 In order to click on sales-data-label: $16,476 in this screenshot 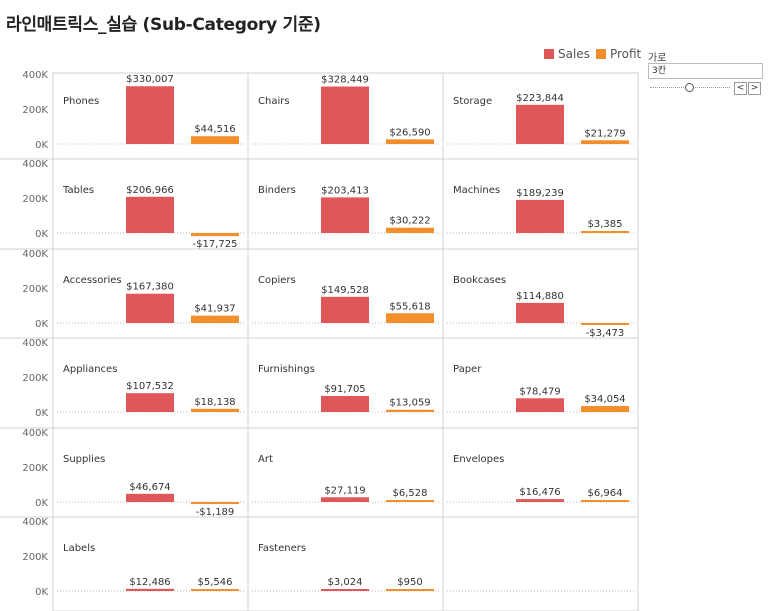, I will do `click(539, 492)`.